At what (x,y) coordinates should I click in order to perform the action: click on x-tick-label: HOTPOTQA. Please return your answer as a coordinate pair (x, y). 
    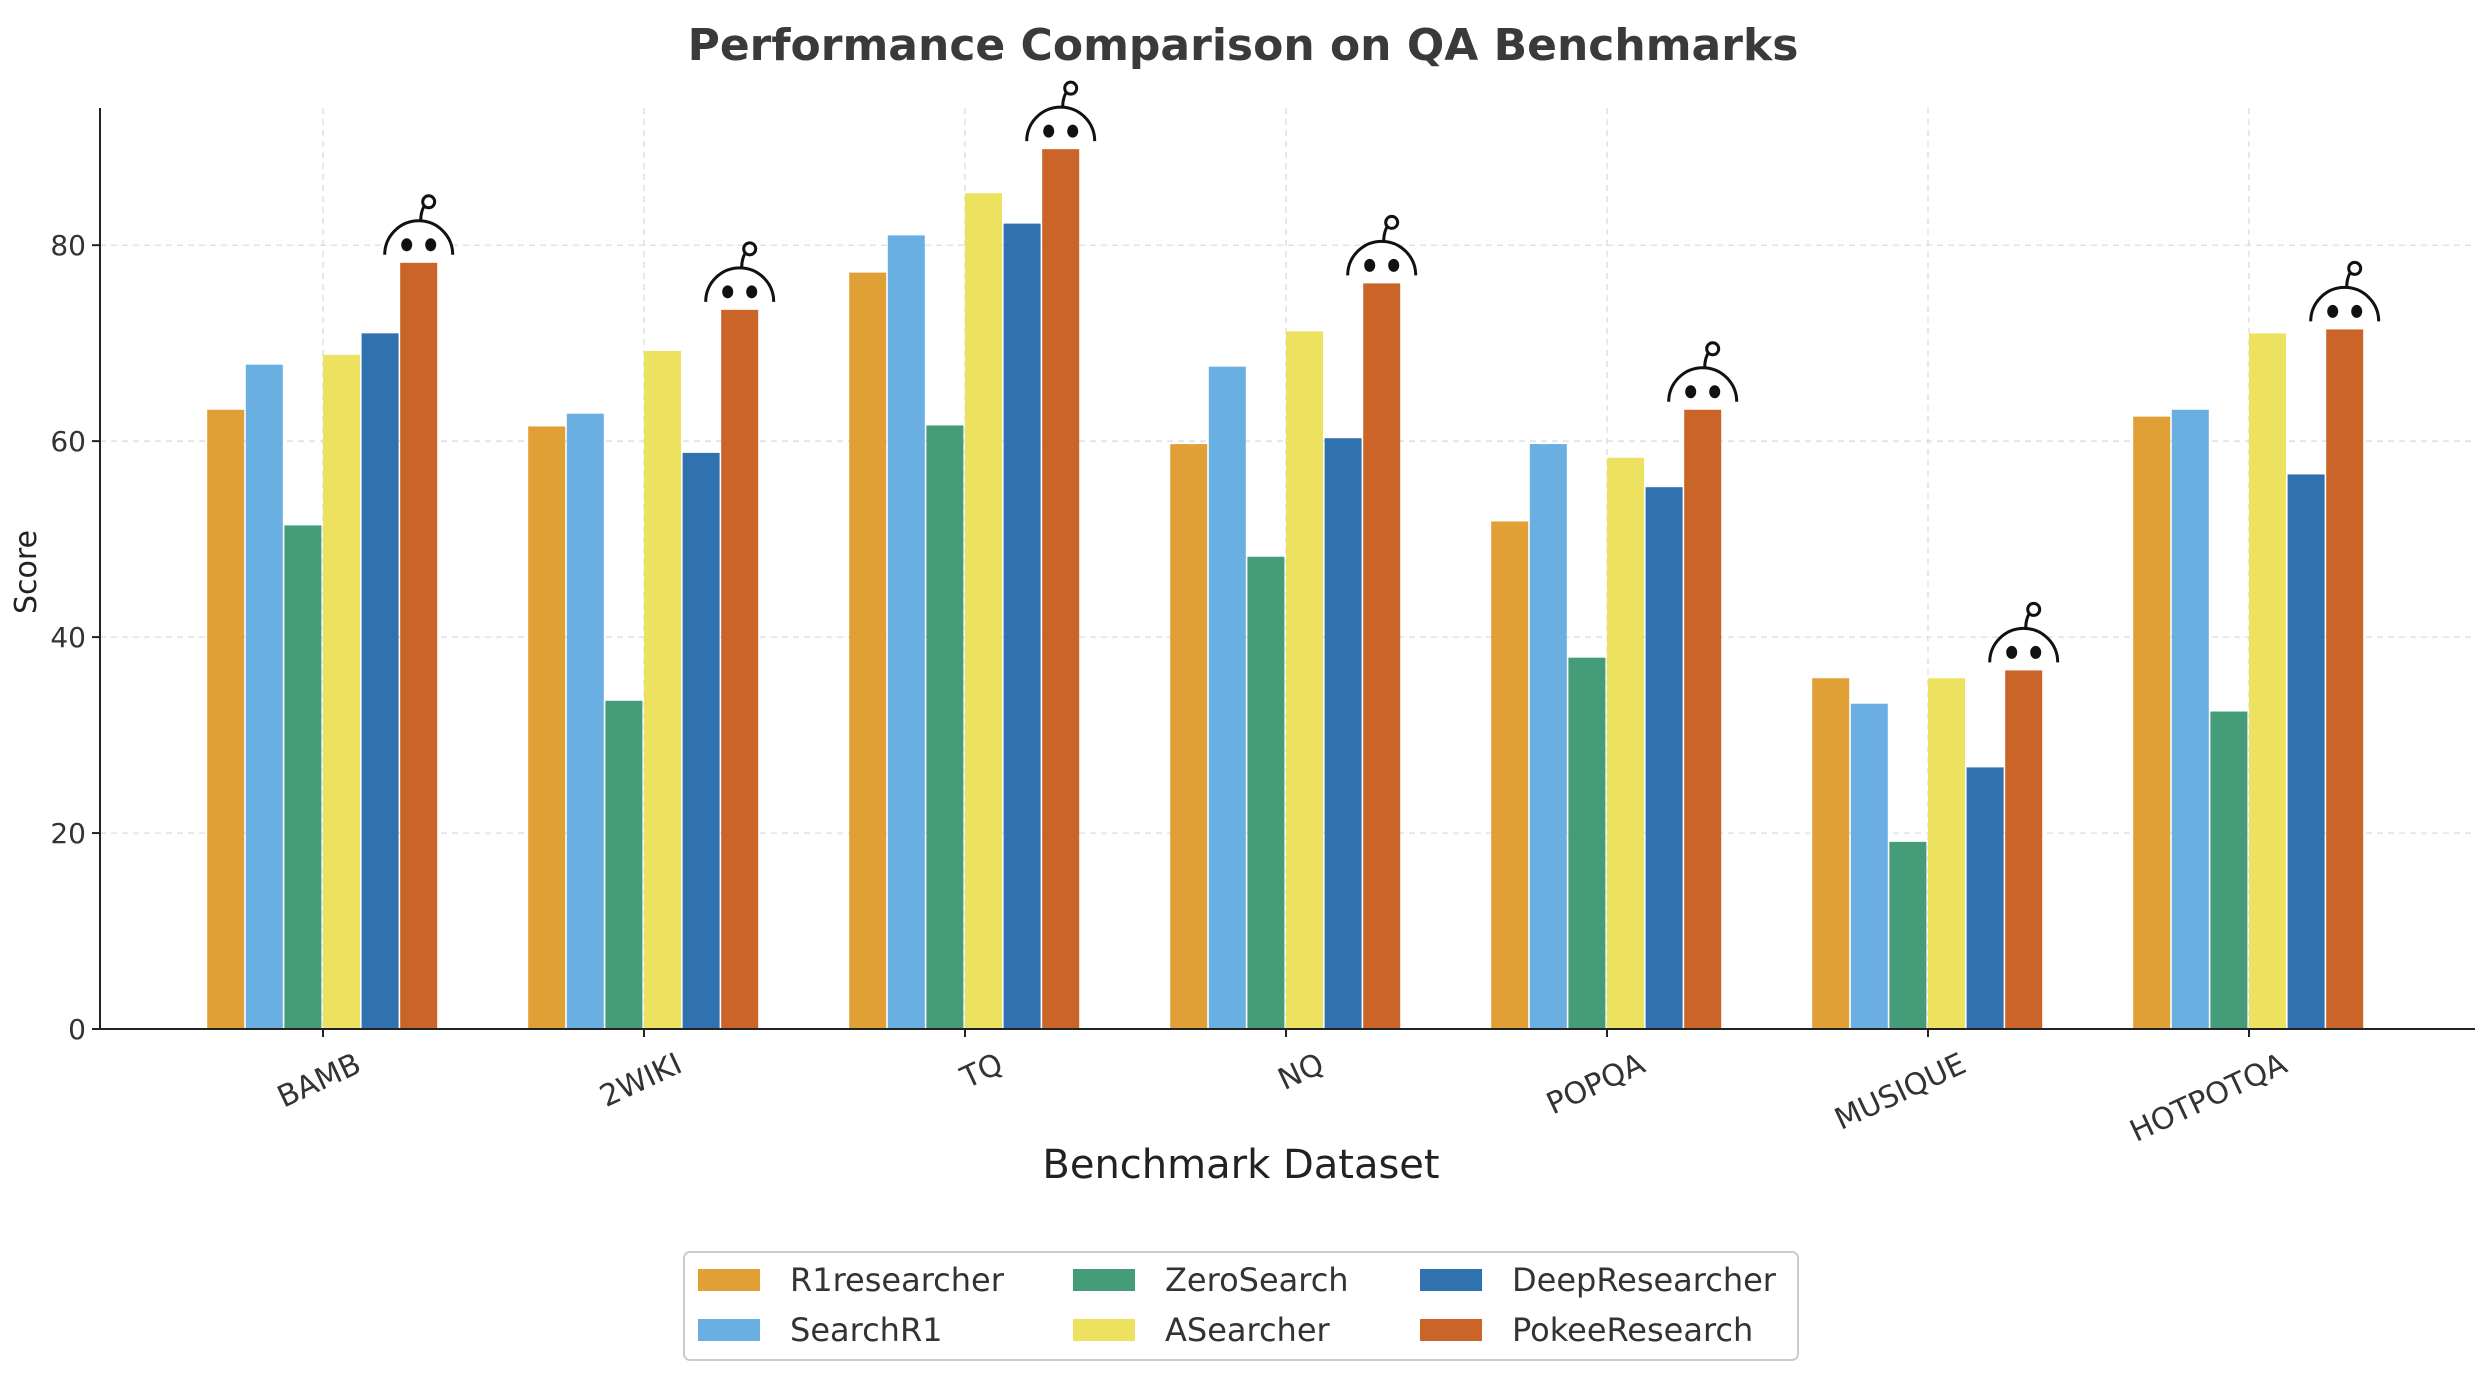
    Looking at the image, I should click on (2209, 1097).